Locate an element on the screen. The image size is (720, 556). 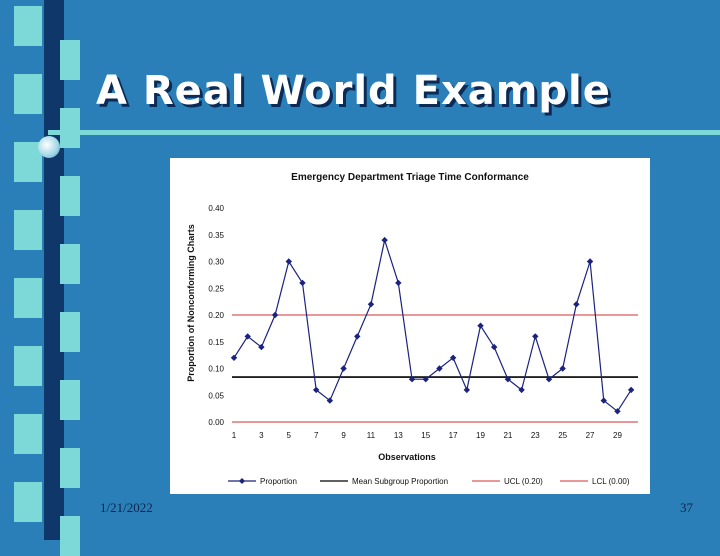
title-divider is located at coordinates (384, 132).